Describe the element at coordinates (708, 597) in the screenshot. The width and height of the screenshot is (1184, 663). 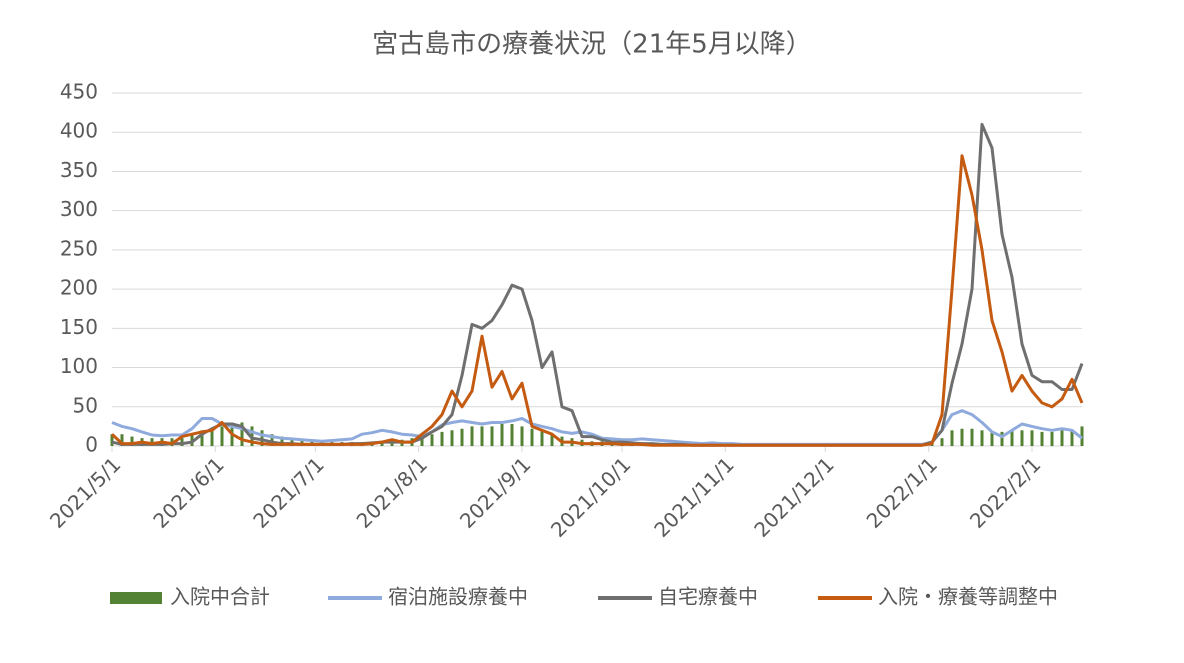
I see `legend-label: 自宅療養中` at that location.